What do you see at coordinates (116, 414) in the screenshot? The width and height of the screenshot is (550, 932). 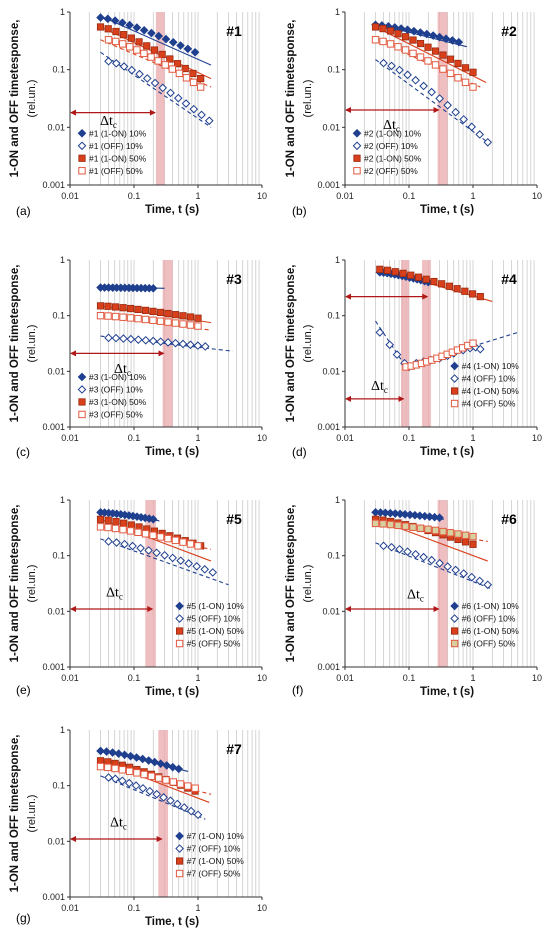 I see `legend-label: #3 (OFF) 50%` at bounding box center [116, 414].